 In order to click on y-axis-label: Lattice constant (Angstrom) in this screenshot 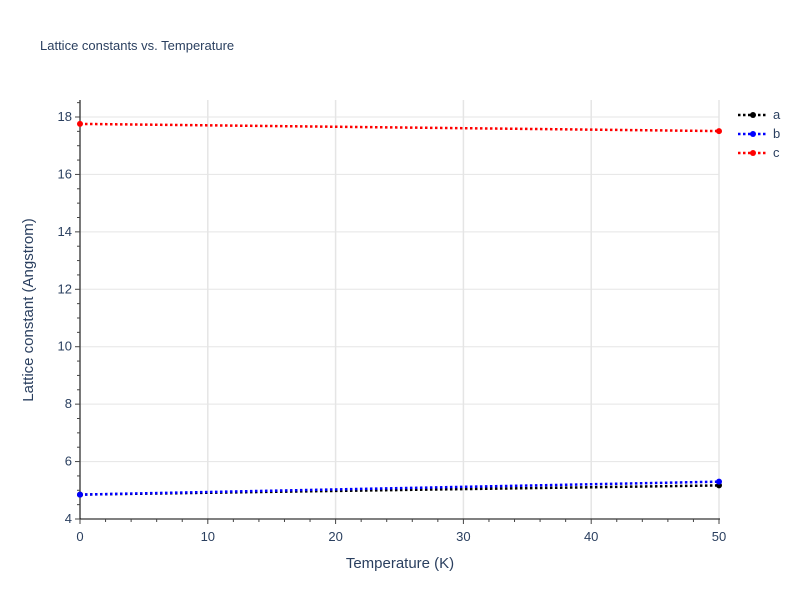, I will do `click(28, 309)`.